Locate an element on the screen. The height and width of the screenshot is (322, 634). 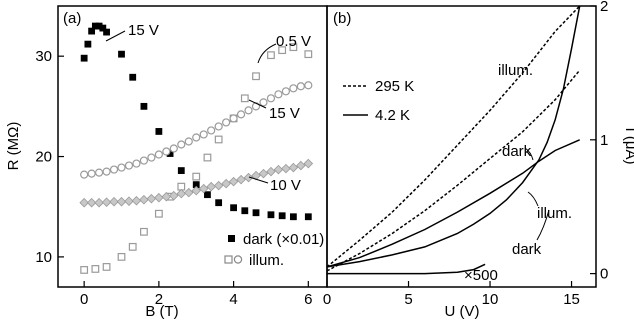
legend-295k-label: 295 K is located at coordinates (394, 86).